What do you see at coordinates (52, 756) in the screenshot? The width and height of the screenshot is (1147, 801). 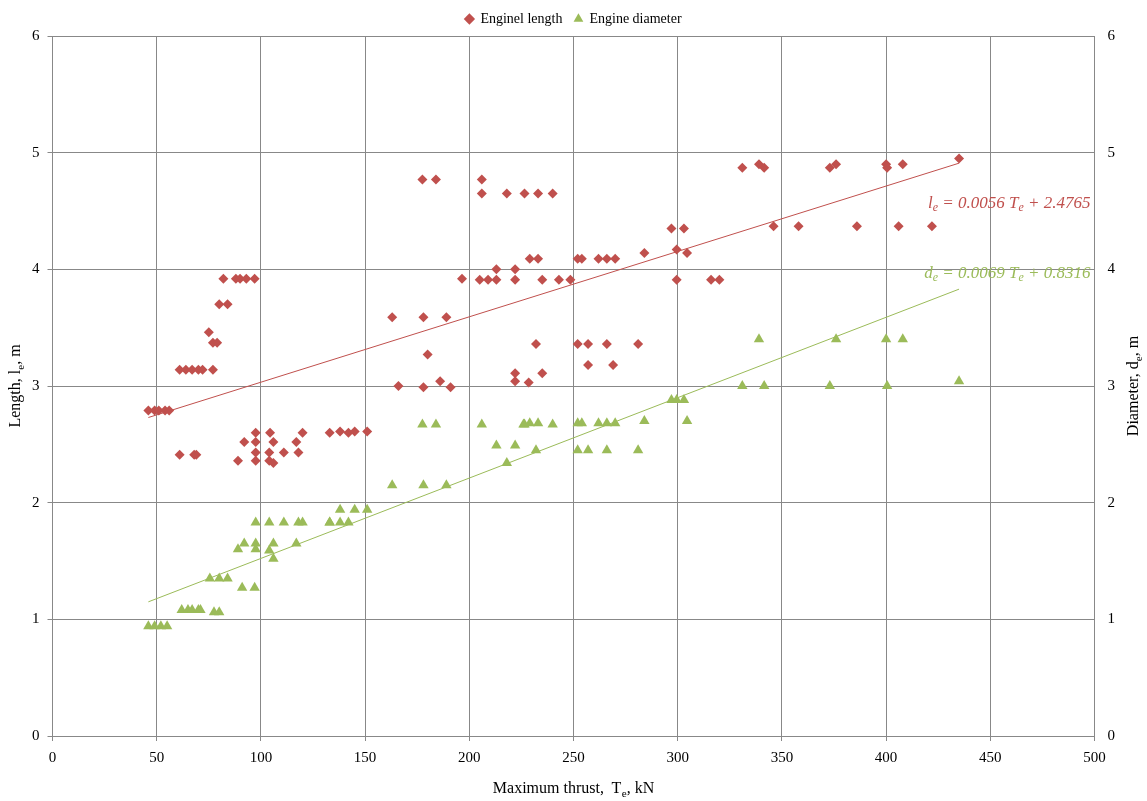 I see `x-tick-label: 0` at bounding box center [52, 756].